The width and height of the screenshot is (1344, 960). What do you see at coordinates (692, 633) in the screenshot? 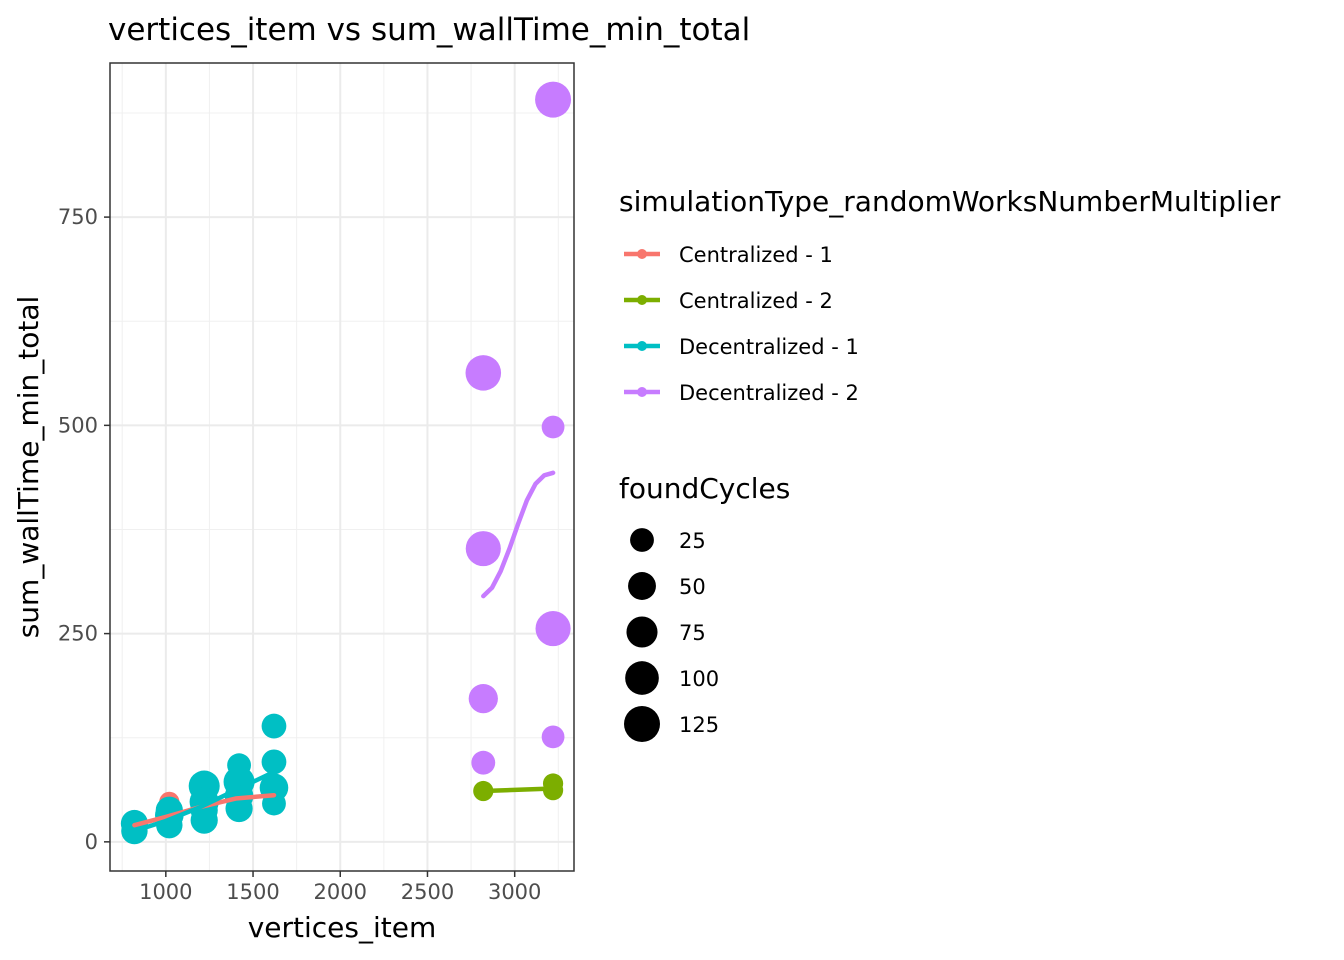
I see `size-legend-label-75: 75` at bounding box center [692, 633].